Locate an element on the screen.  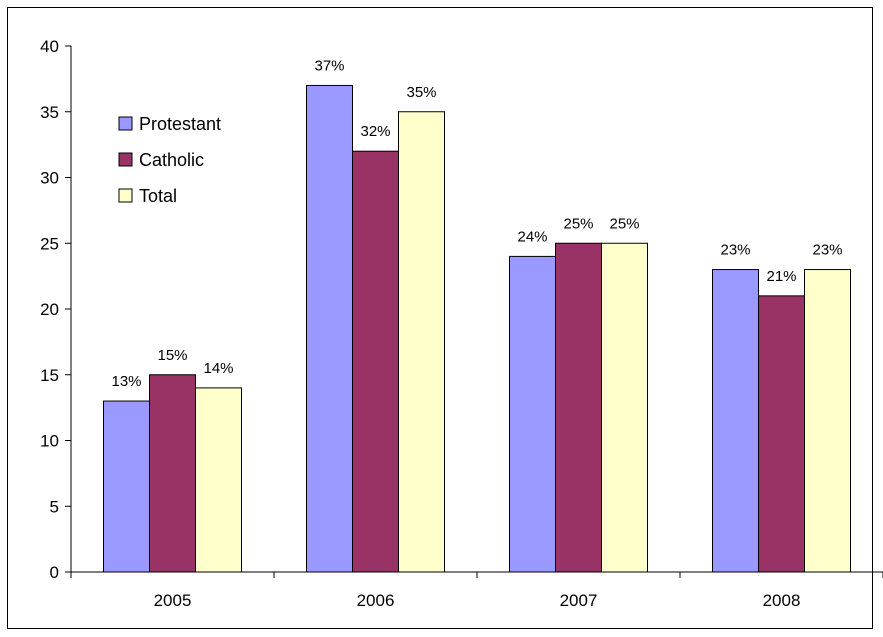
legend-swatch-total is located at coordinates (125, 195).